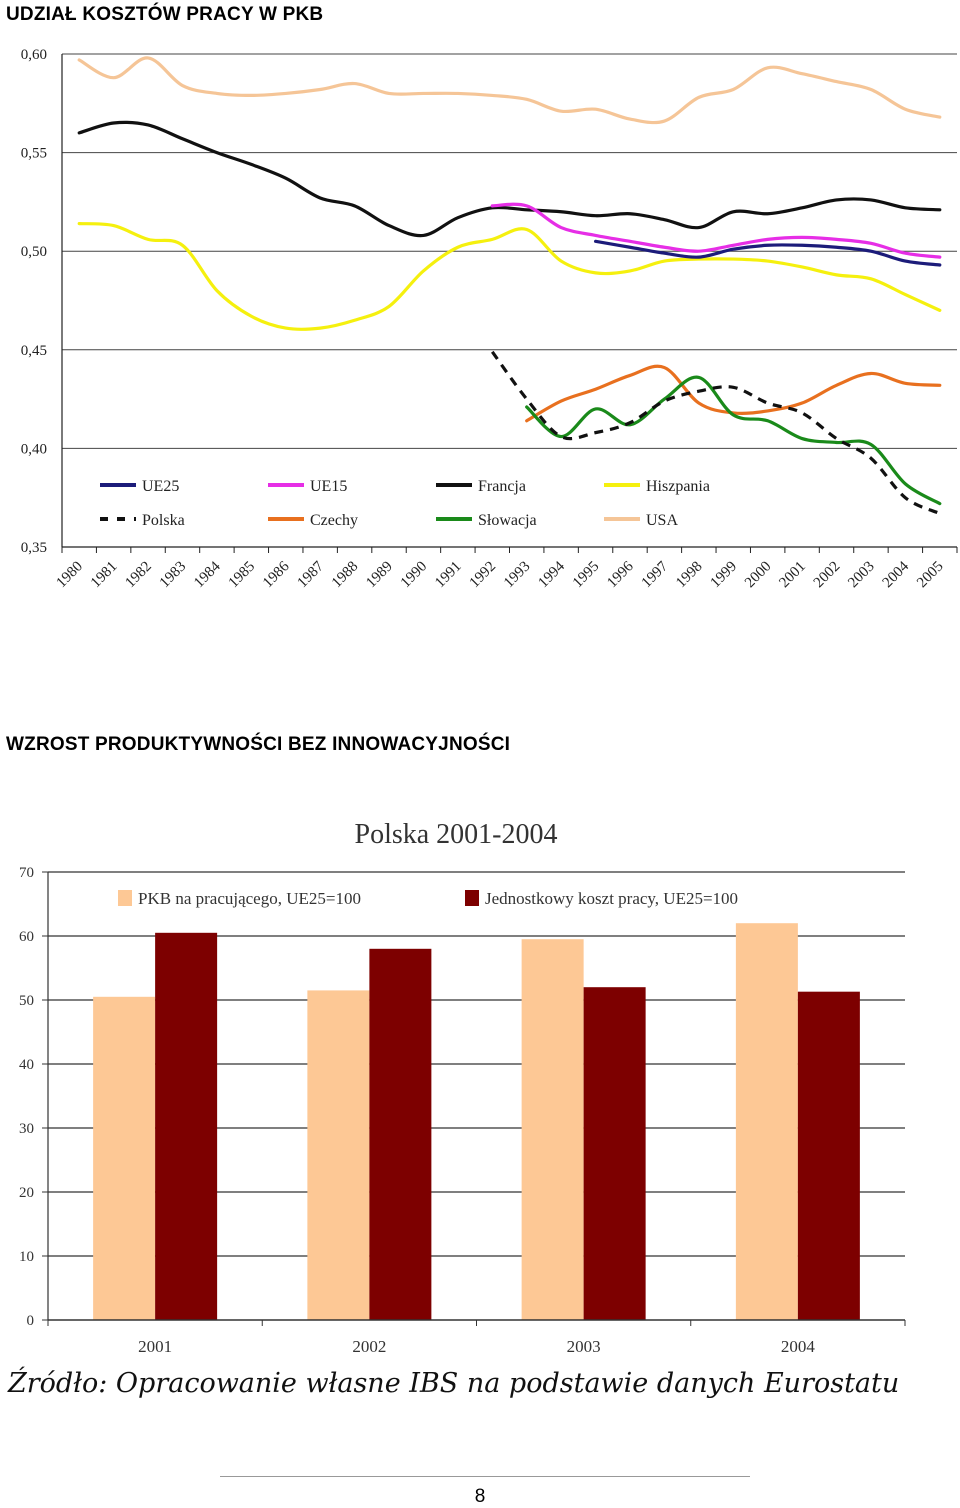  I want to click on legend-label: Hiszpania, so click(678, 486).